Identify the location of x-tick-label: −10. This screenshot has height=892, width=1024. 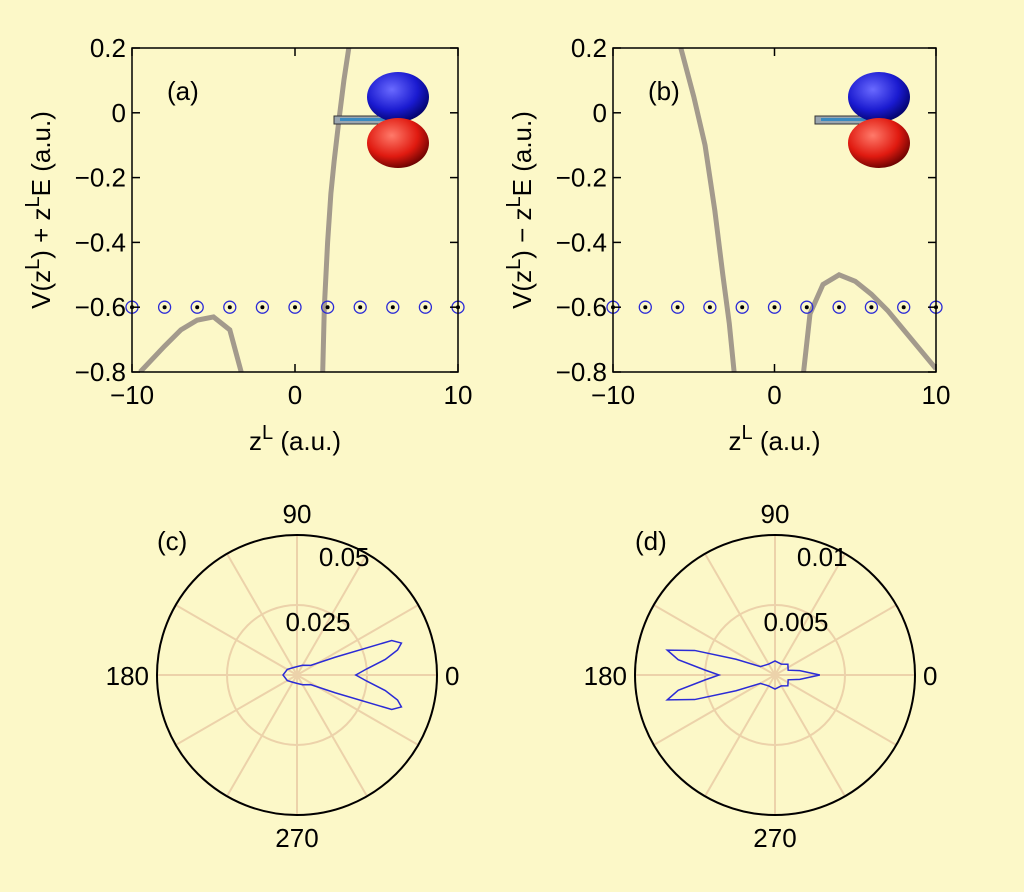
(613, 395).